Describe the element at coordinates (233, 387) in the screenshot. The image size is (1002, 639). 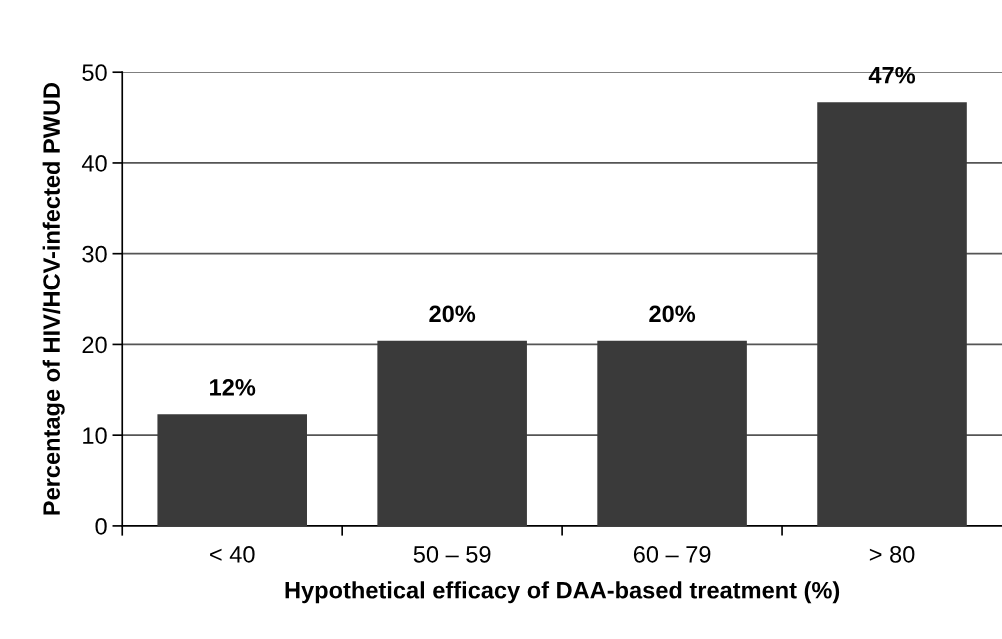
I see `data-label: 12%` at that location.